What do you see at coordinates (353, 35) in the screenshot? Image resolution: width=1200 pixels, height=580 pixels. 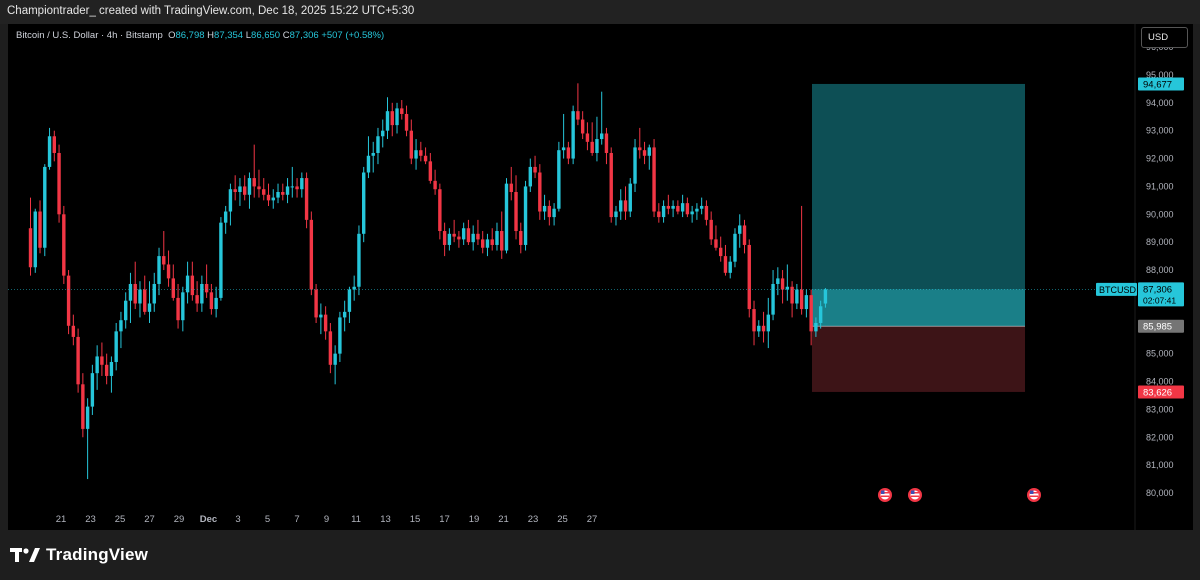 I see `change-value: +507 (+0.58%)` at bounding box center [353, 35].